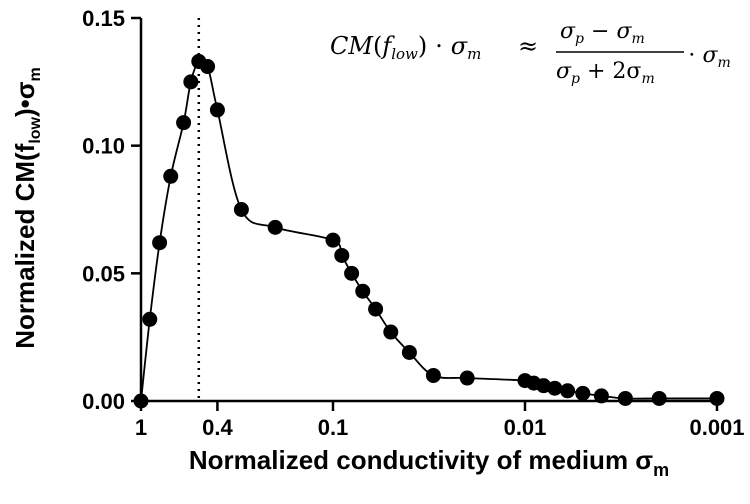 The image size is (750, 504). I want to click on svg-text: ⋅ σm, so click(709, 57).